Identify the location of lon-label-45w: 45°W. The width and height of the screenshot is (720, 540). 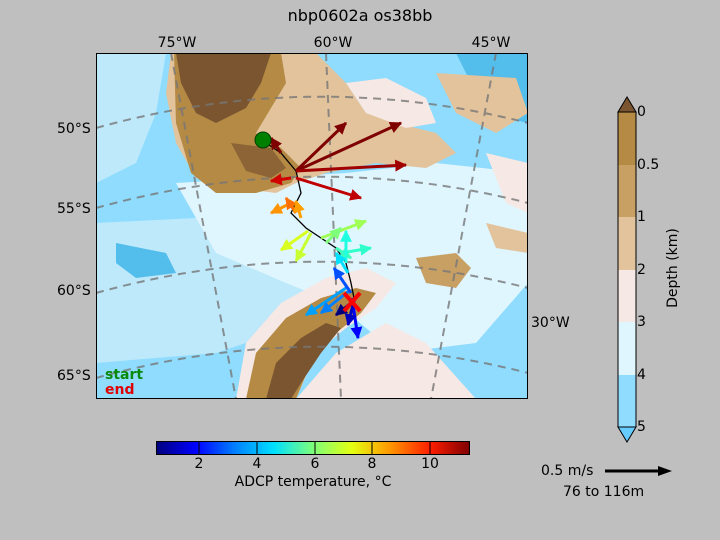
(491, 43).